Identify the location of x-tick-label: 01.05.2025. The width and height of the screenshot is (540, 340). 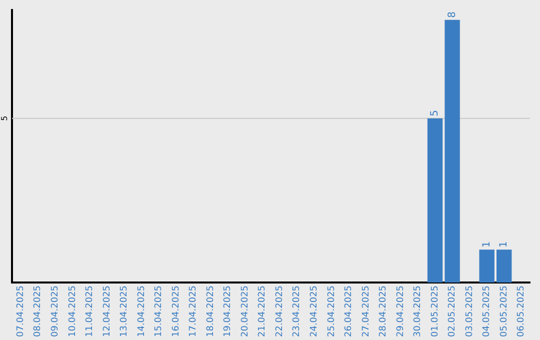
(435, 311).